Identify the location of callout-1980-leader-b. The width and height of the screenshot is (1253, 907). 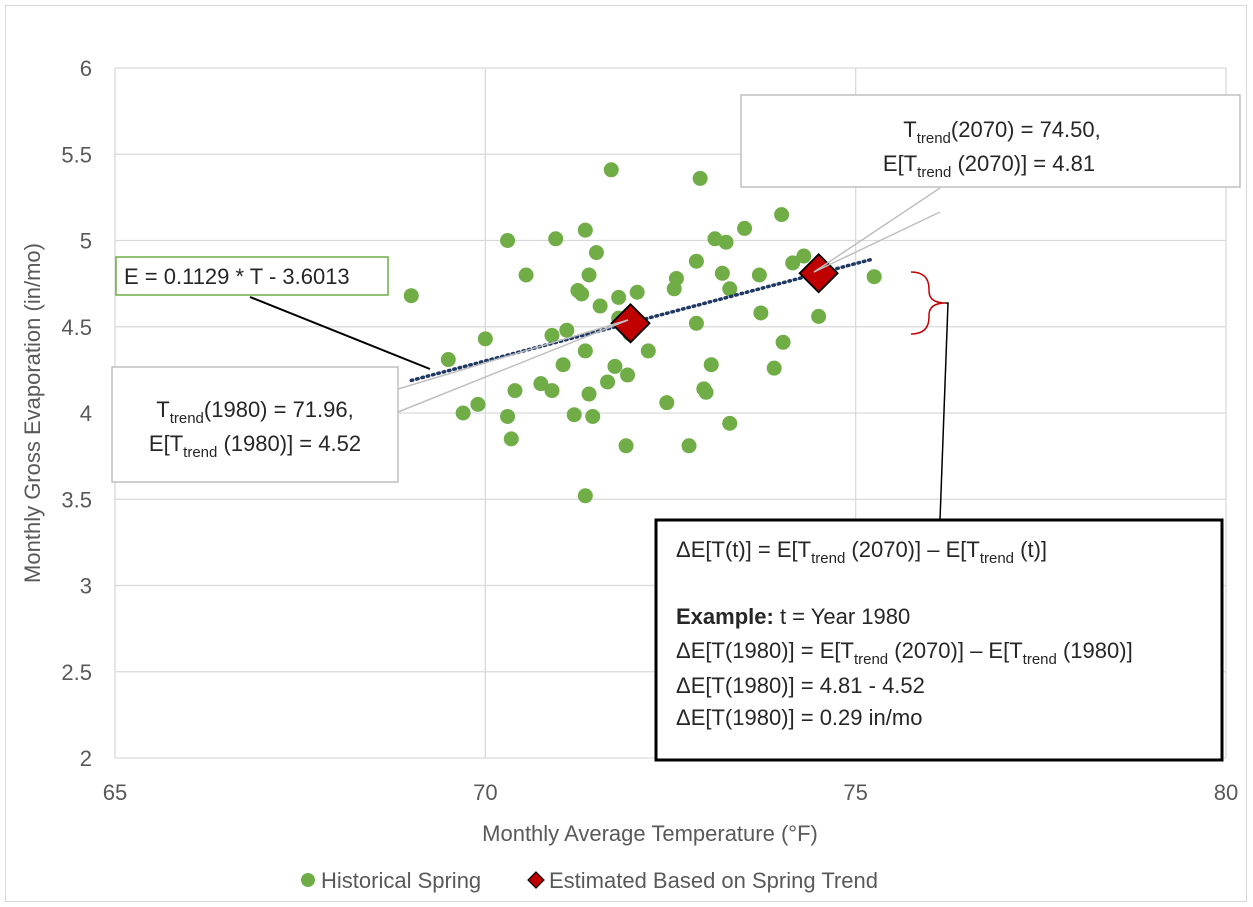
(513, 366).